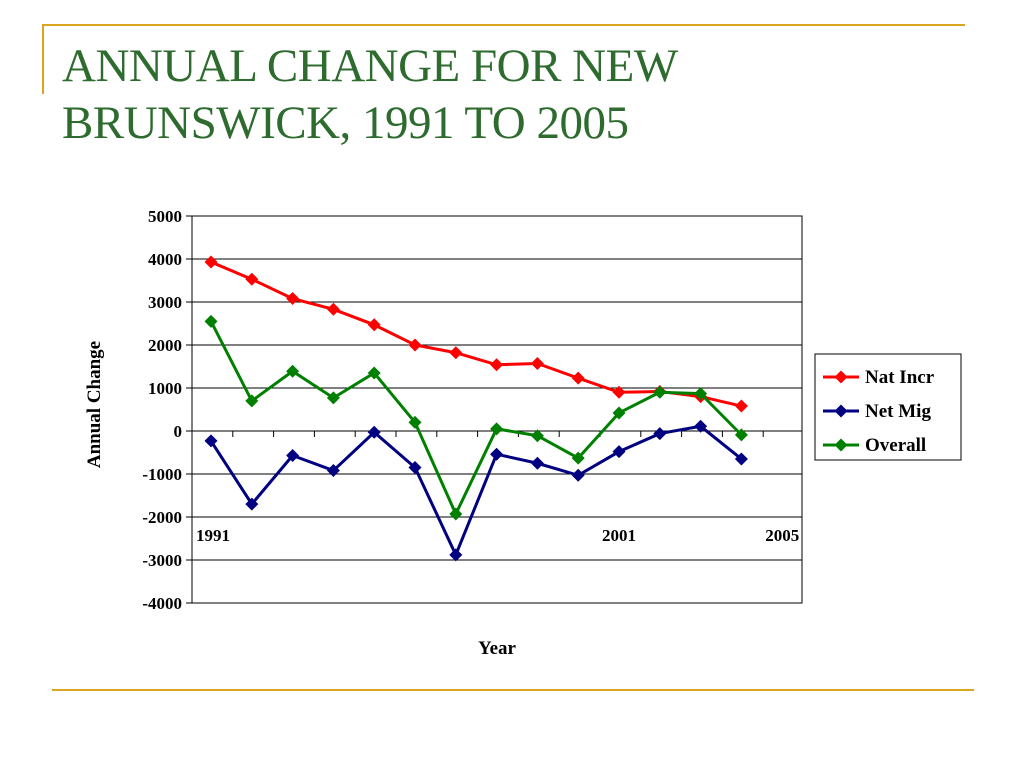 This screenshot has height=768, width=1024. Describe the element at coordinates (895, 445) in the screenshot. I see `legend-label-overall: Overall` at that location.